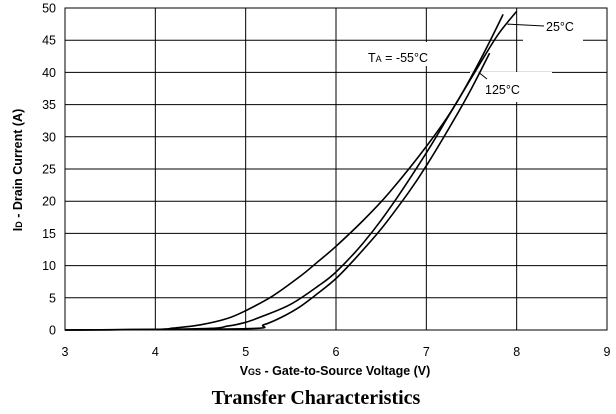 The image size is (616, 414). I want to click on label-subscript: A, so click(379, 59).